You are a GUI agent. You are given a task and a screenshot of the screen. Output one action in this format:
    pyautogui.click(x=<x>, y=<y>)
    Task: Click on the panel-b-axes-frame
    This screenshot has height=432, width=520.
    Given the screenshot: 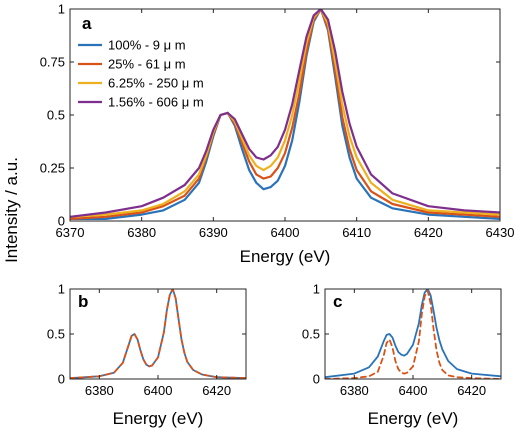 What is the action you would take?
    pyautogui.click(x=158, y=334)
    